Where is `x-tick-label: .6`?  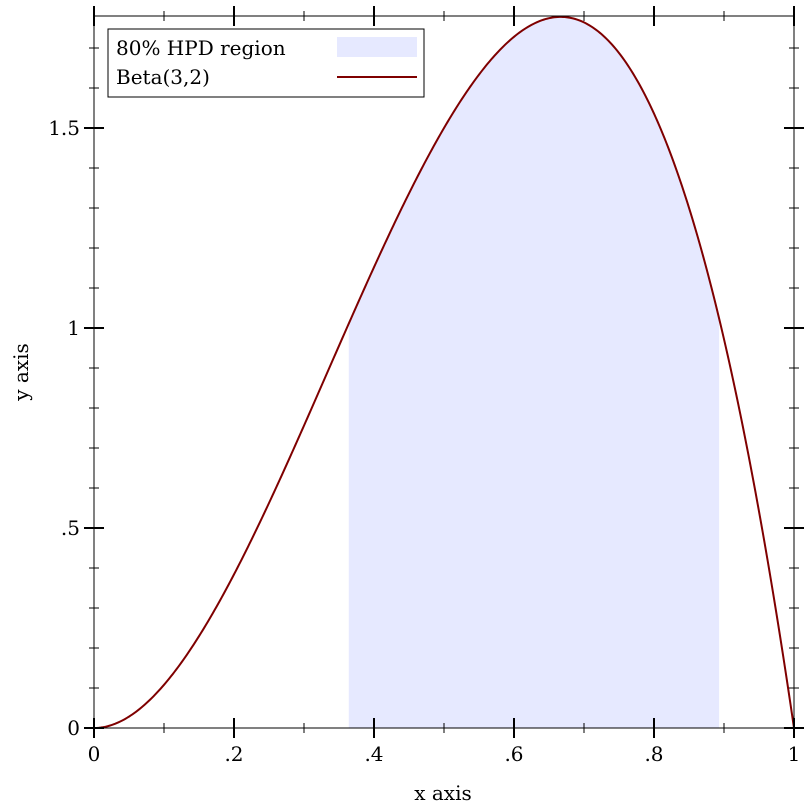 x-tick-label: .6 is located at coordinates (513, 754).